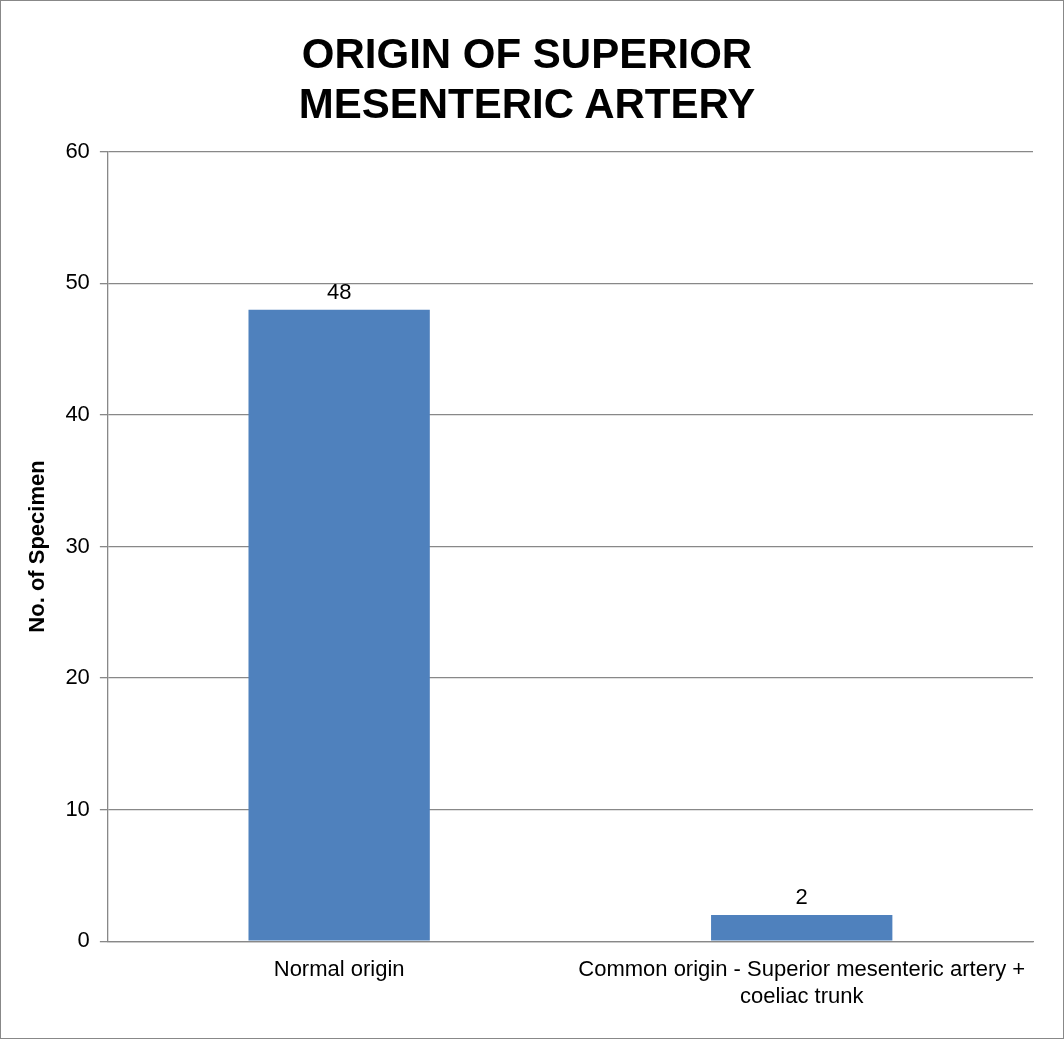 This screenshot has width=1064, height=1039. Describe the element at coordinates (339, 969) in the screenshot. I see `x-tick-label: Normal origin` at that location.